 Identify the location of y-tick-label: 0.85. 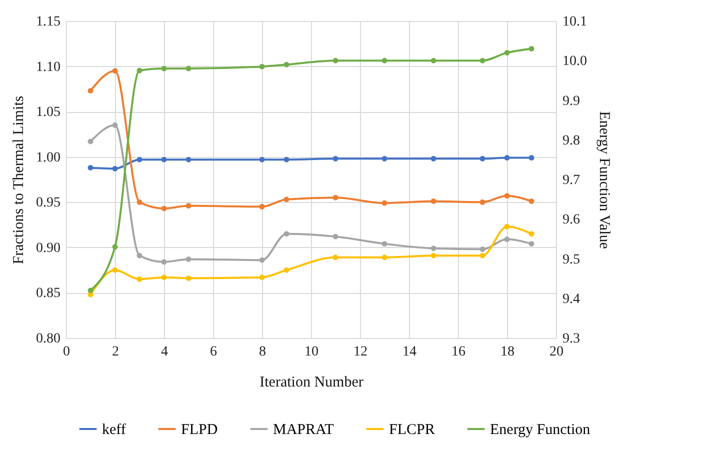
(48, 294).